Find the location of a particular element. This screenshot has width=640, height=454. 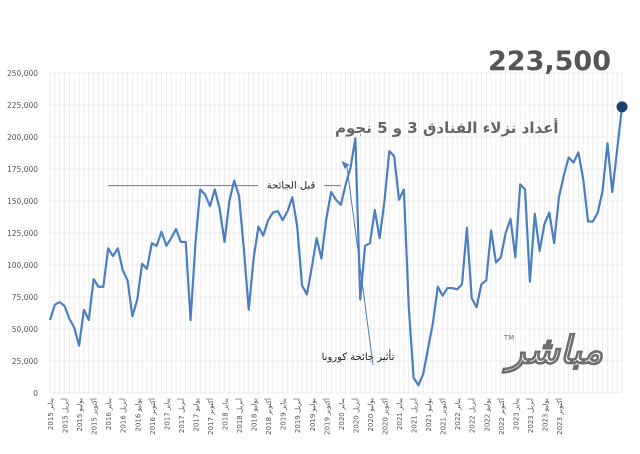

y-tick-label: 0 is located at coordinates (35, 393).